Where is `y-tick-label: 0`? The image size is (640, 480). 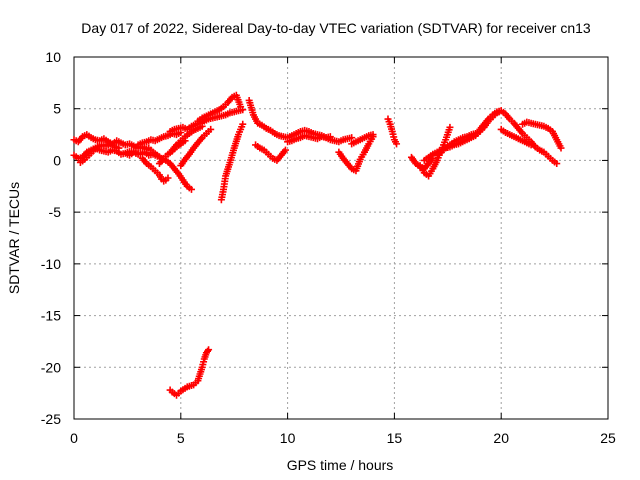 y-tick-label: 0 is located at coordinates (57, 160).